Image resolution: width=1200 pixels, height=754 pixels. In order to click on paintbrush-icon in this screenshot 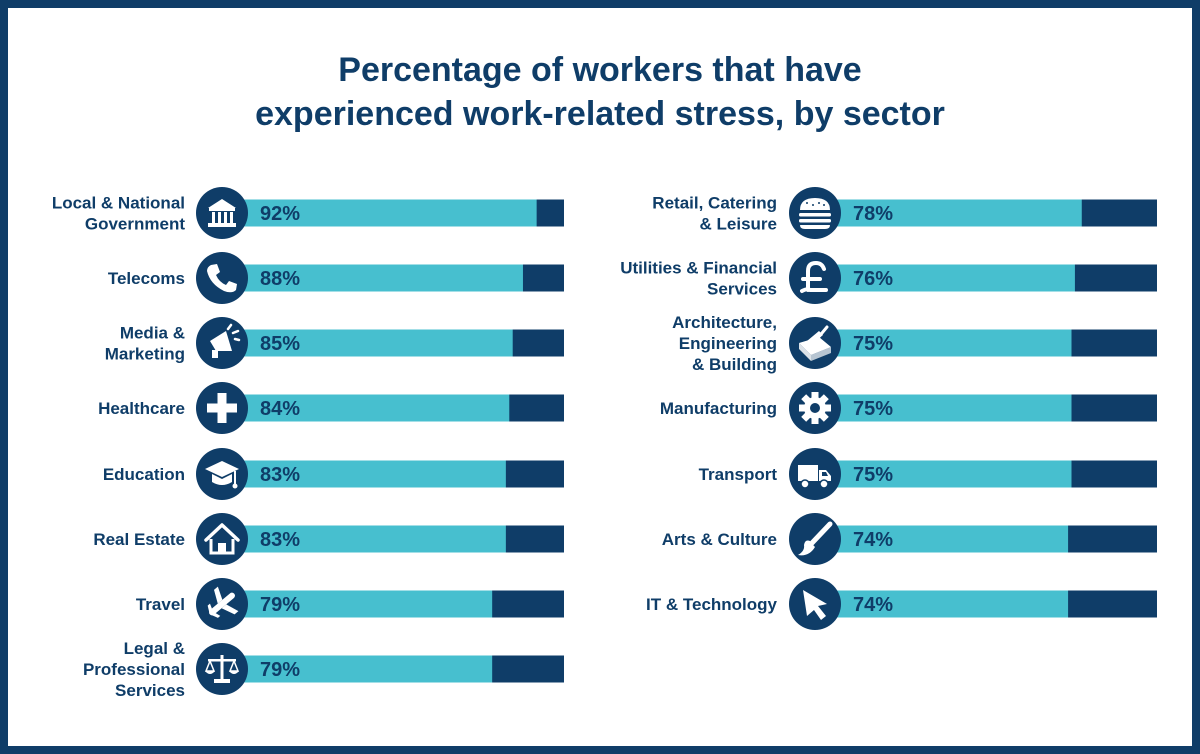, I will do `click(815, 539)`.